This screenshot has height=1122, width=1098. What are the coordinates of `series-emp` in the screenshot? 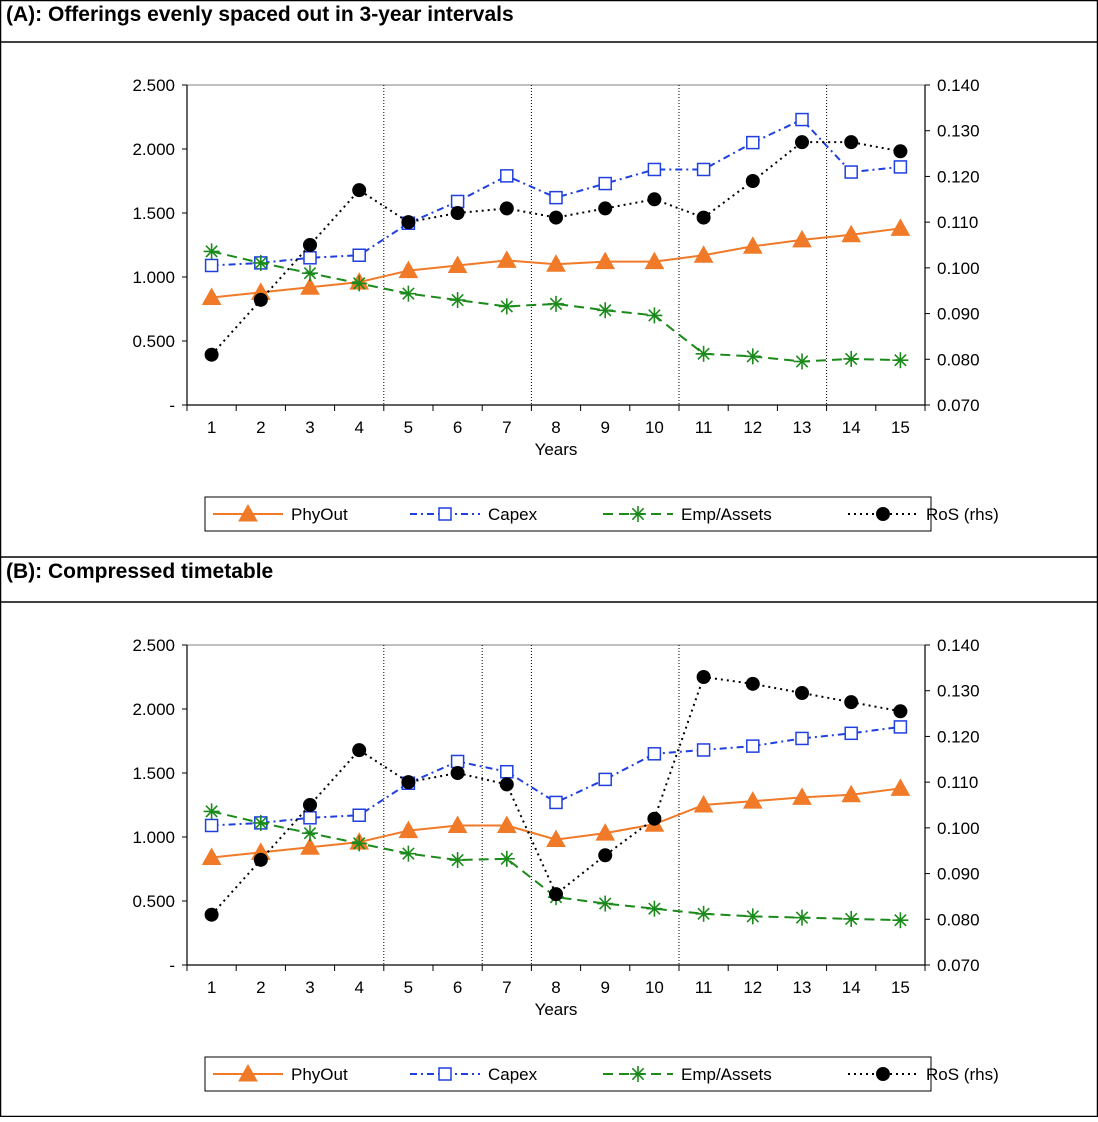 It's located at (556, 306).